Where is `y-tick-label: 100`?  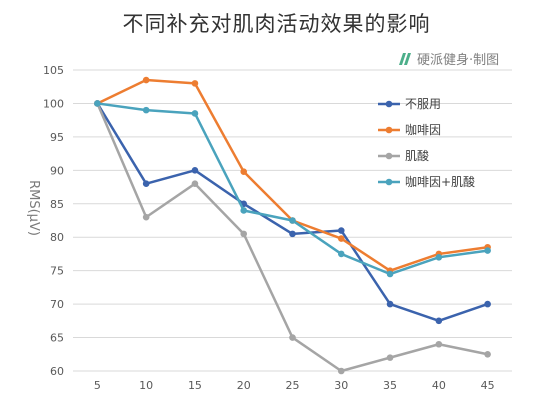
y-tick-label: 100 is located at coordinates (53, 103).